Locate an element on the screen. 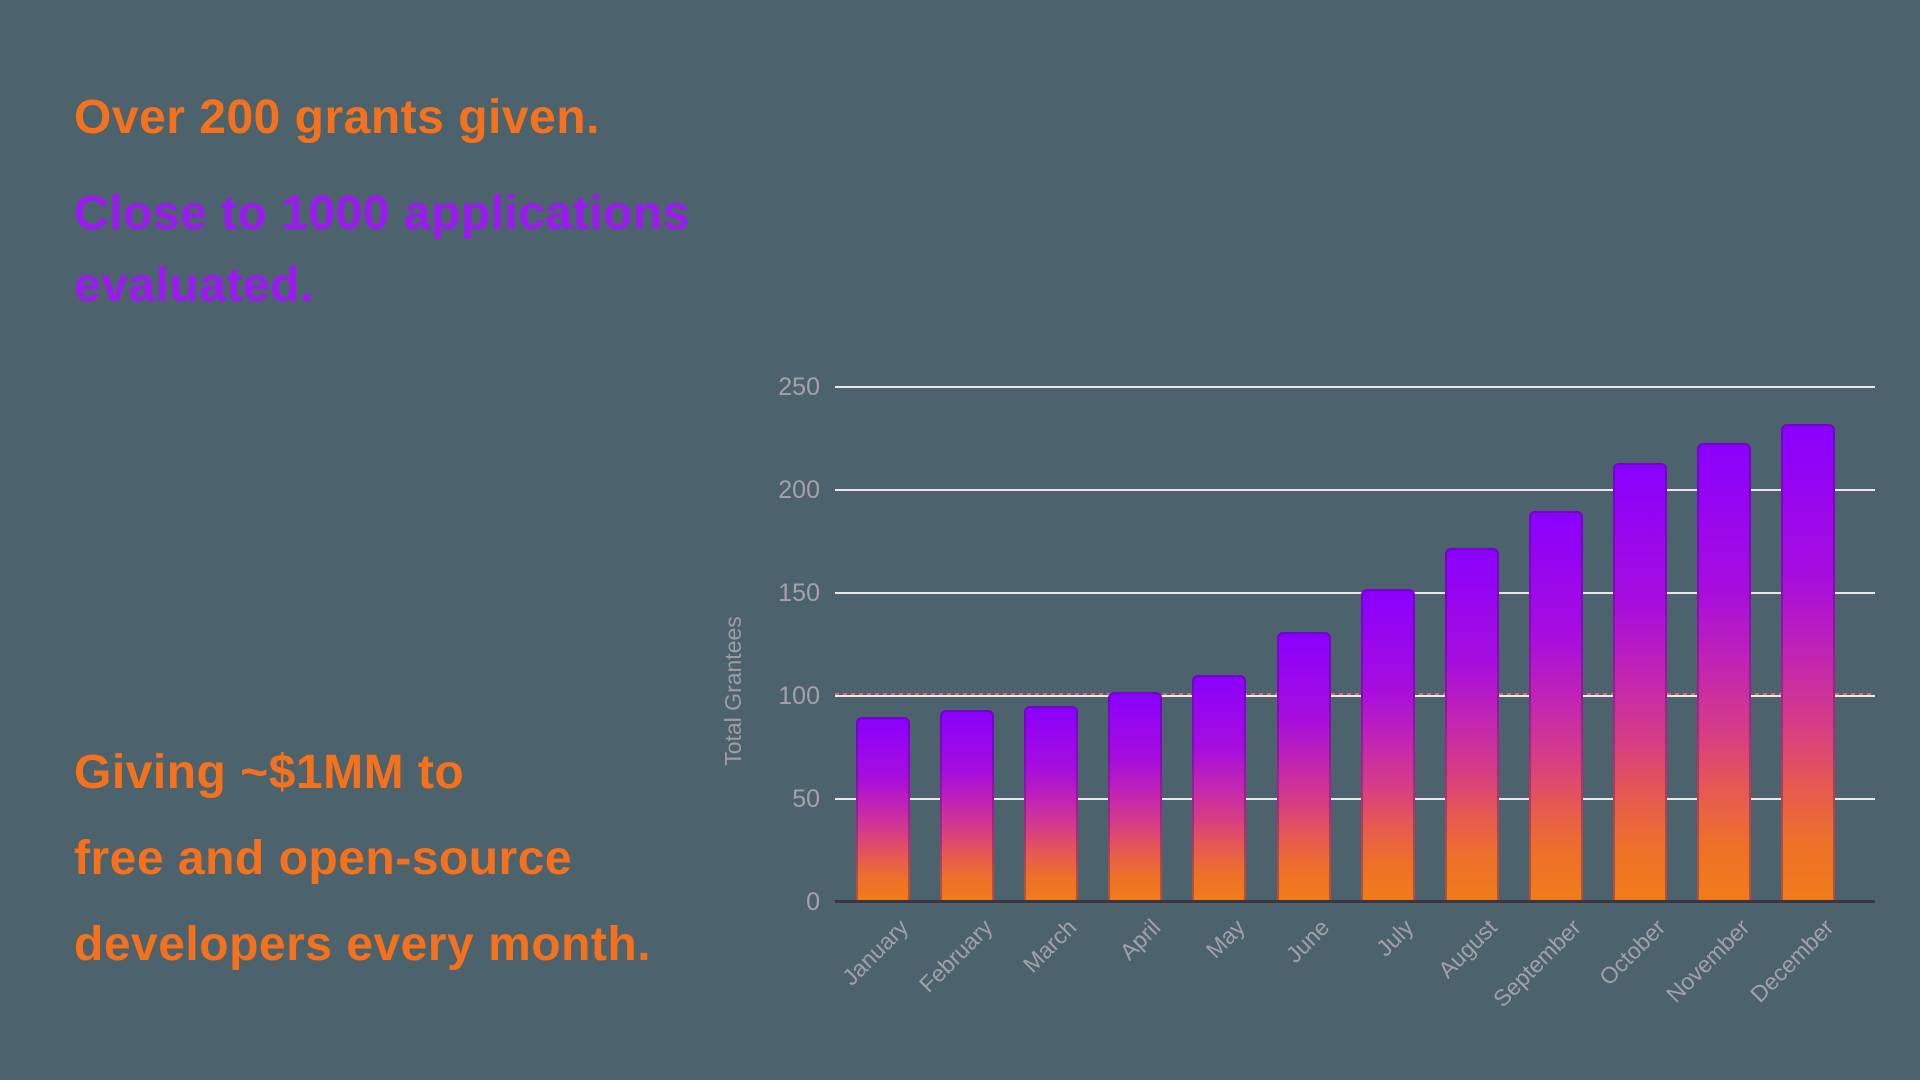 The width and height of the screenshot is (1920, 1080). y-tick-50: 50 is located at coordinates (806, 799).